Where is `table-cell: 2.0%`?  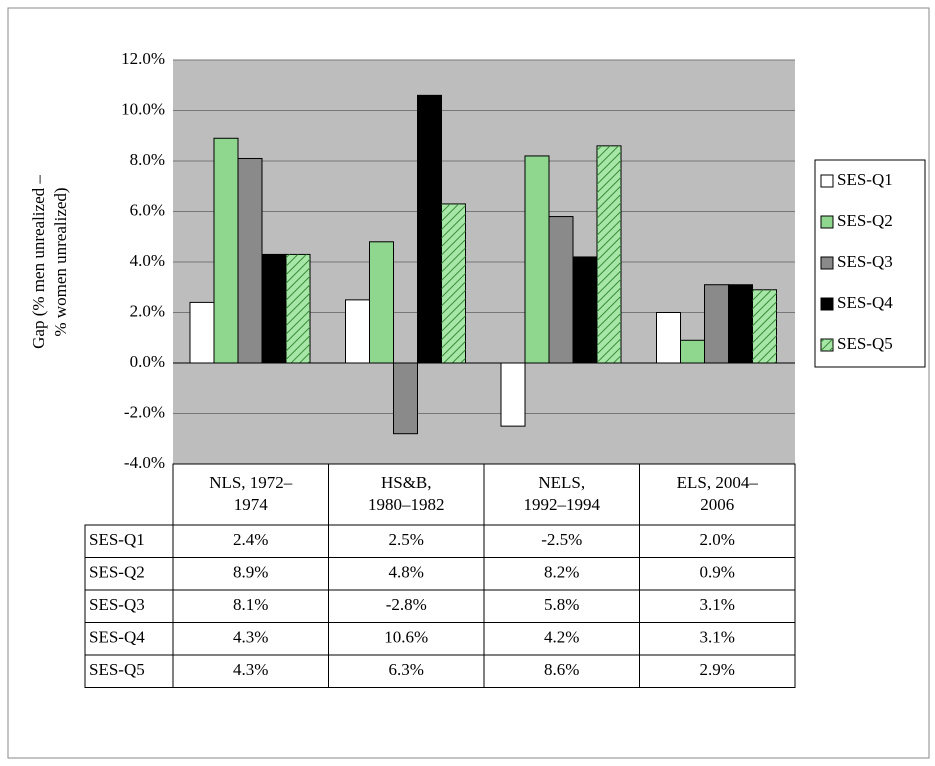
table-cell: 2.0% is located at coordinates (717, 539).